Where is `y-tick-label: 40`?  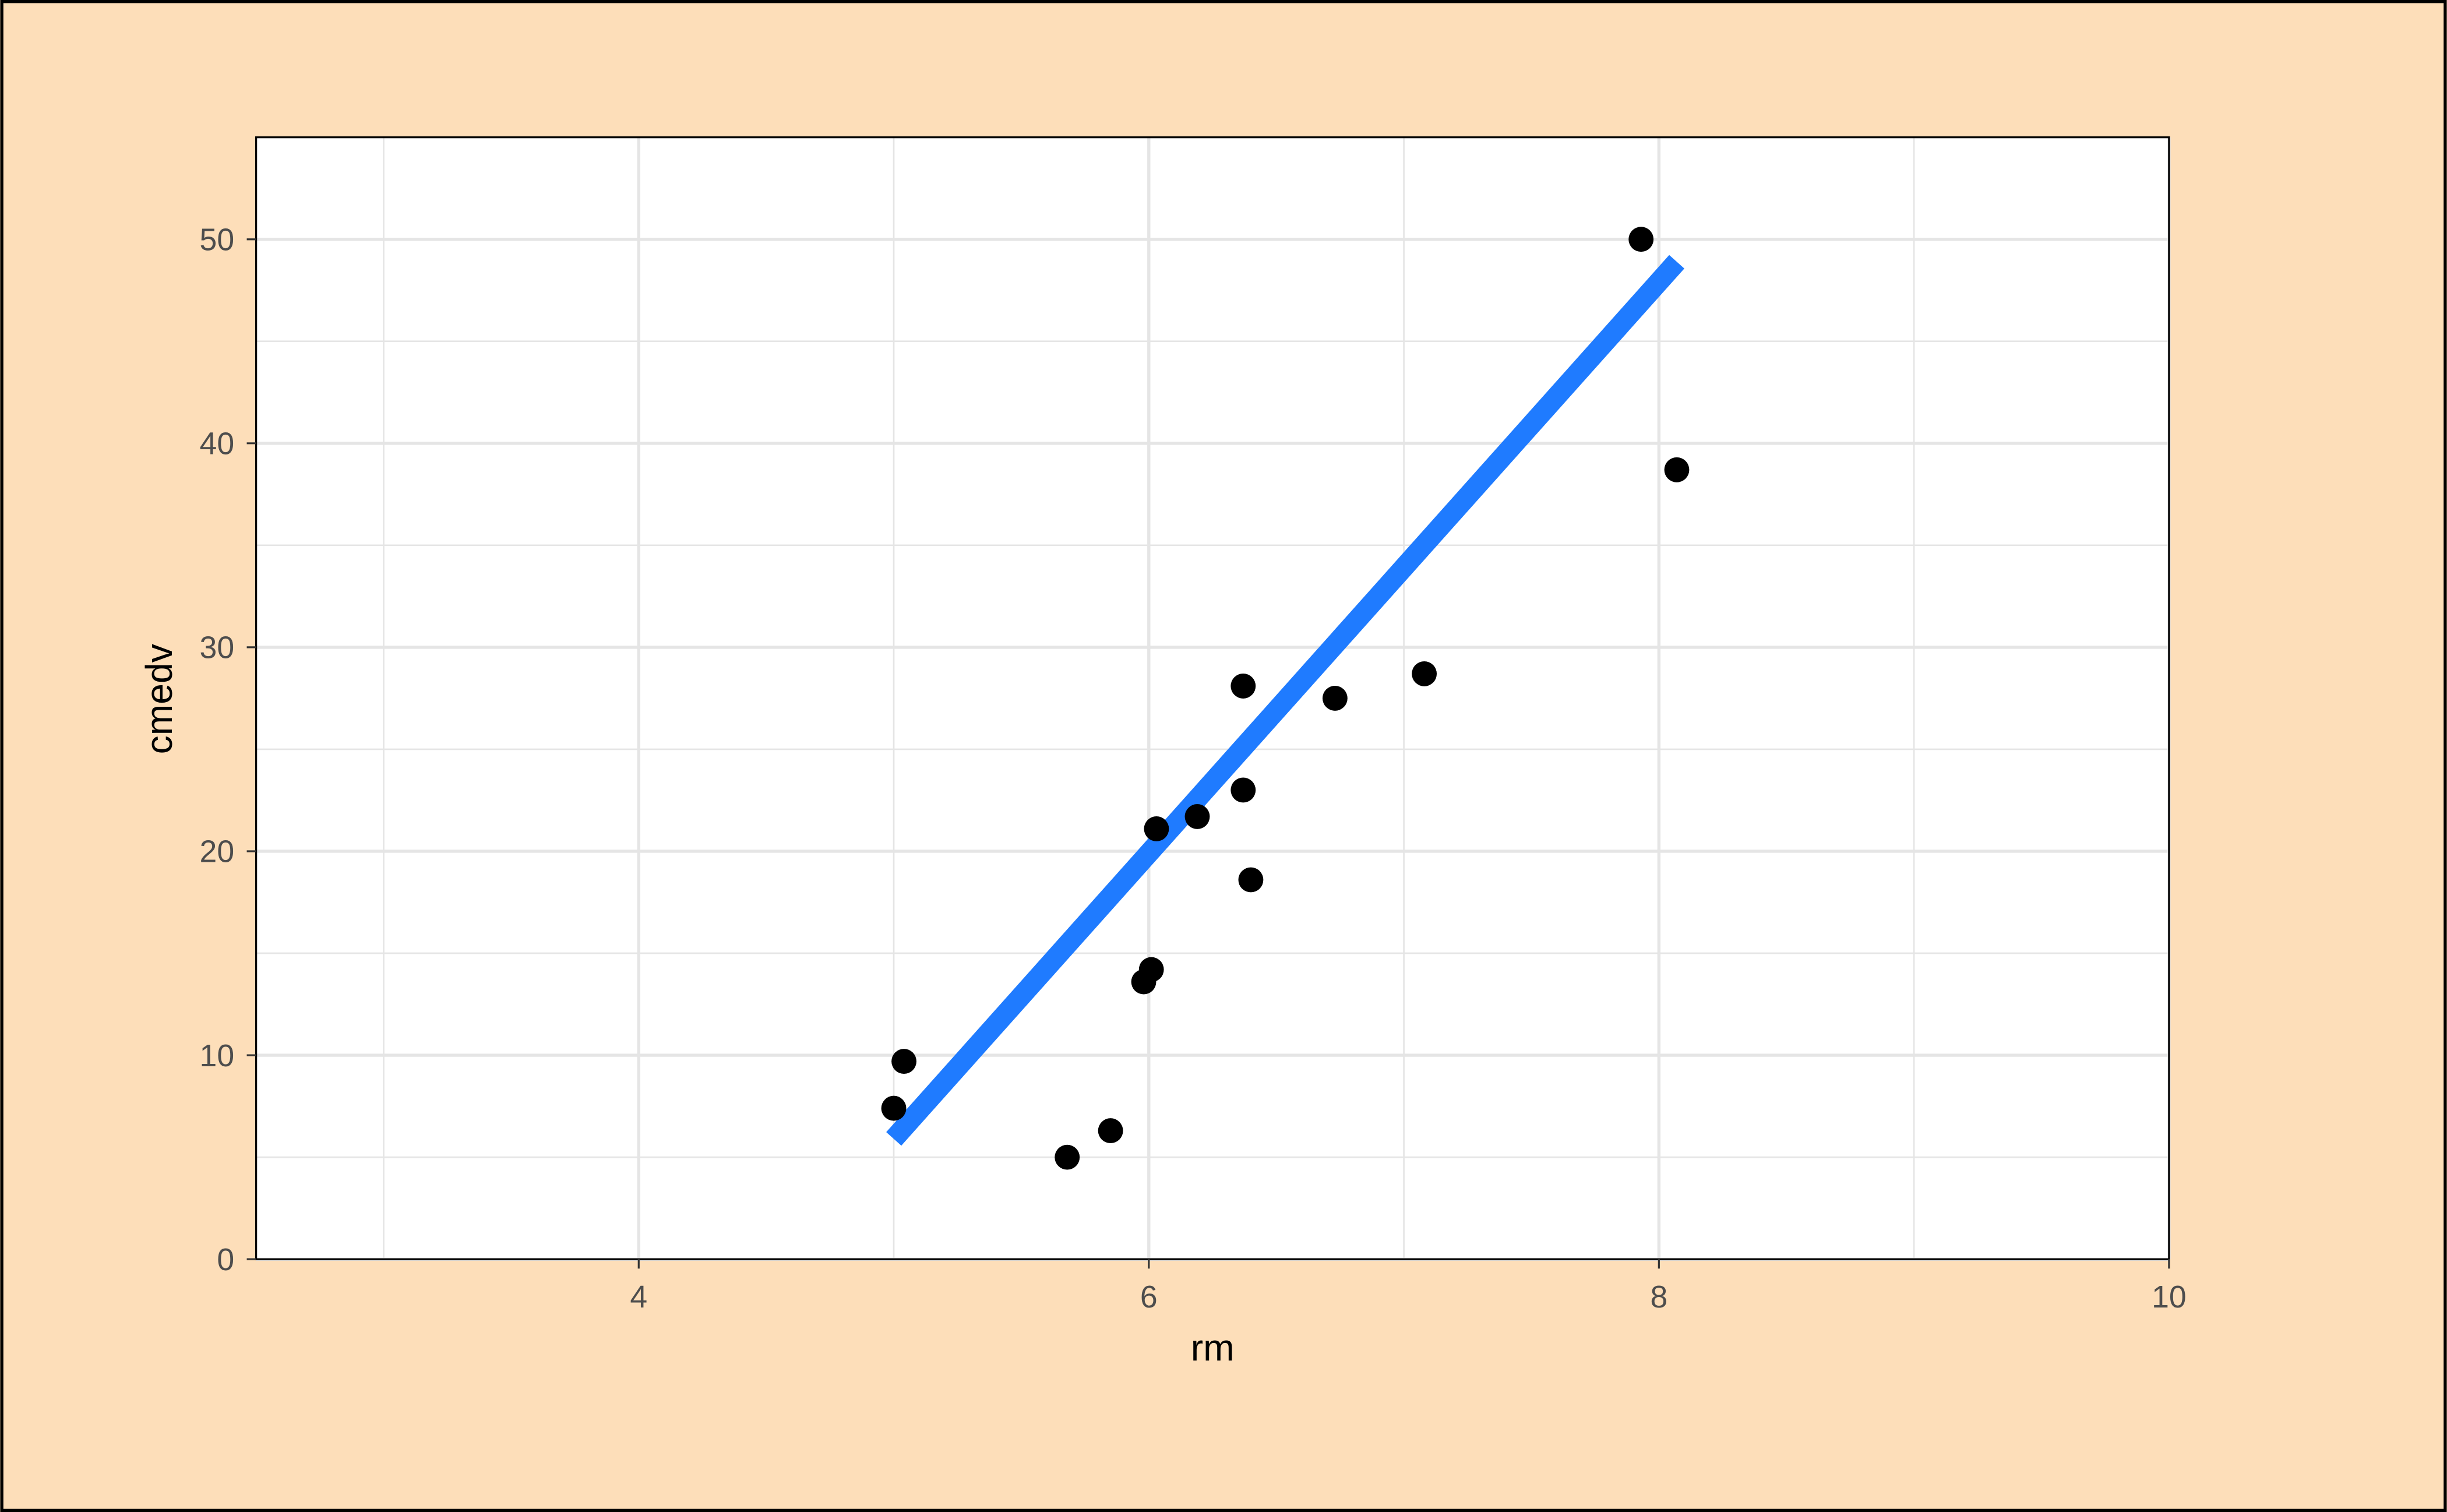 y-tick-label: 40 is located at coordinates (217, 444).